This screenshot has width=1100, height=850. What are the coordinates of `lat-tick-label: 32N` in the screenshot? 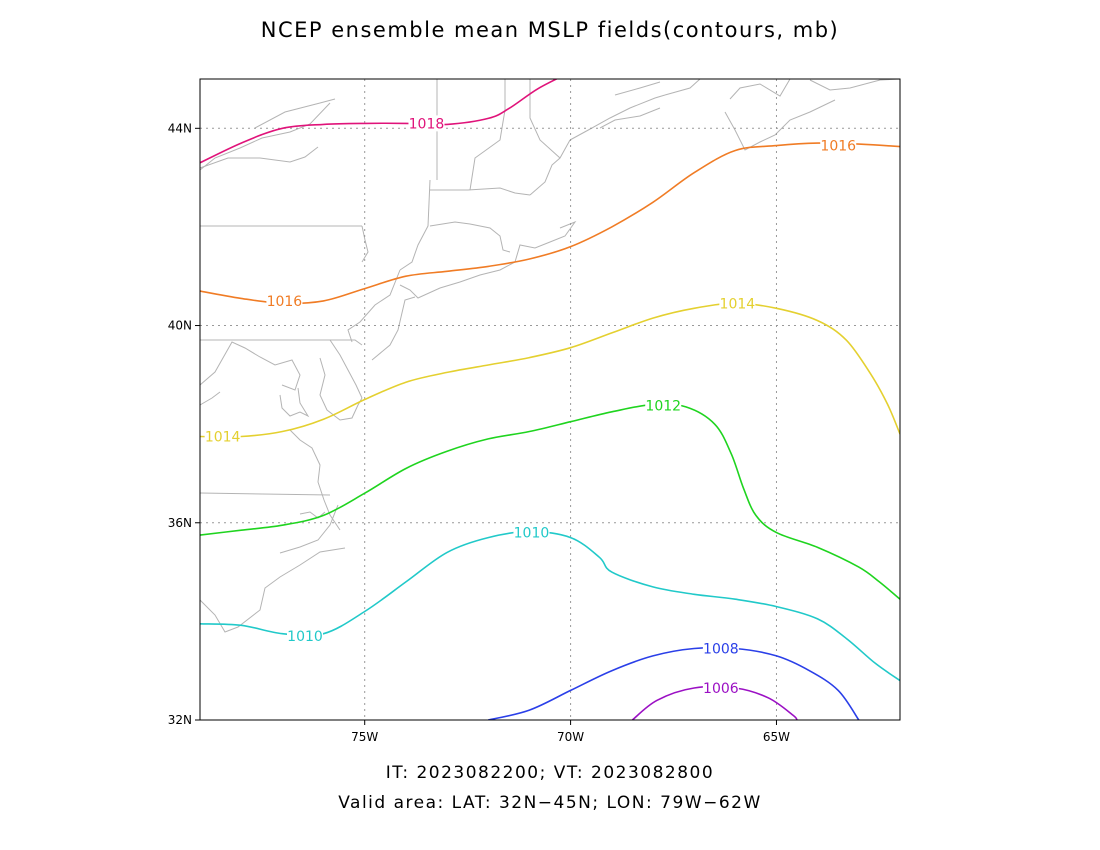 It's located at (180, 720).